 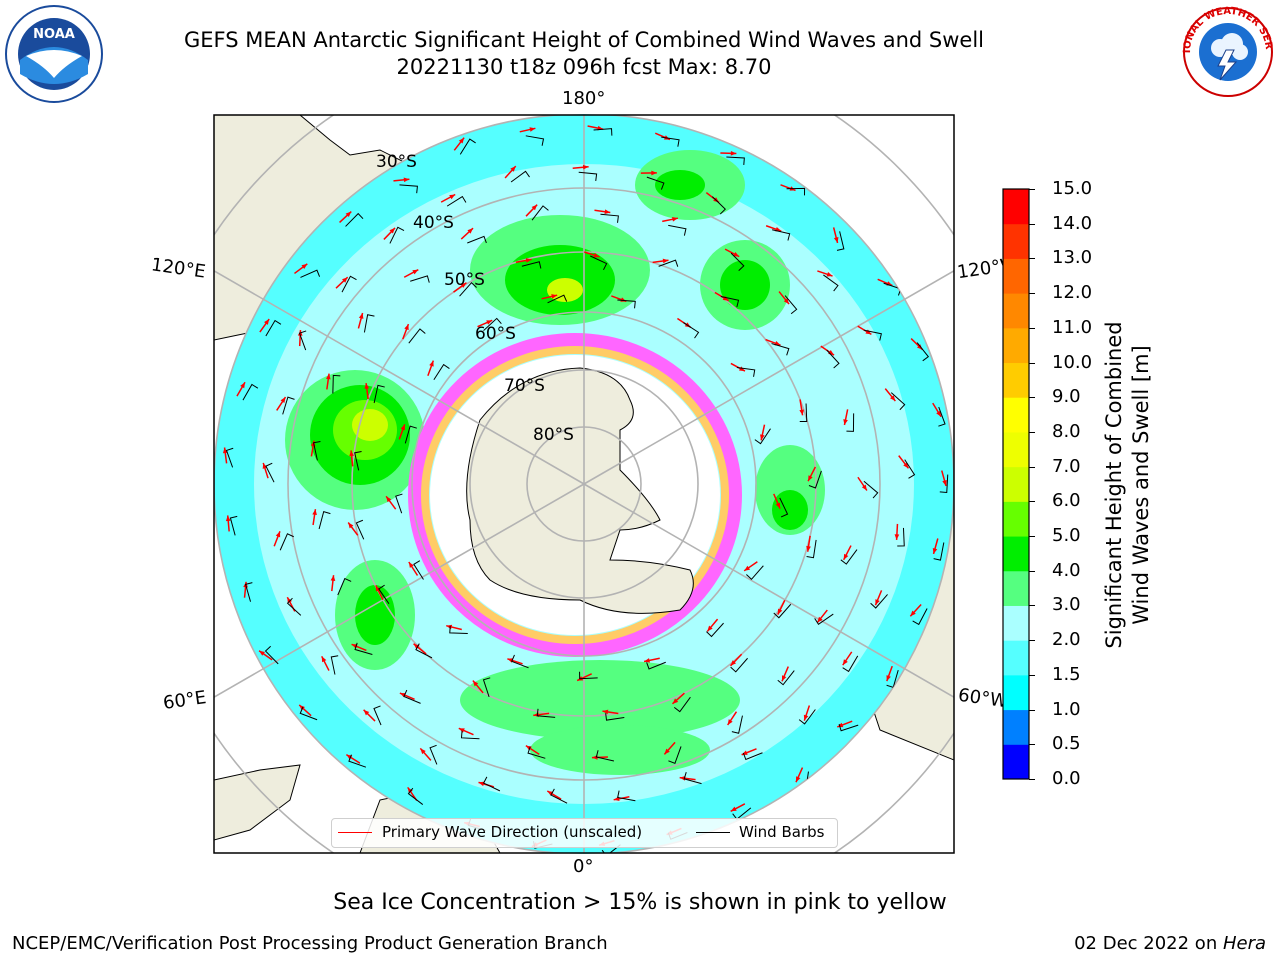 I want to click on colorbar-tick-label: 11.0, so click(x=1072, y=327).